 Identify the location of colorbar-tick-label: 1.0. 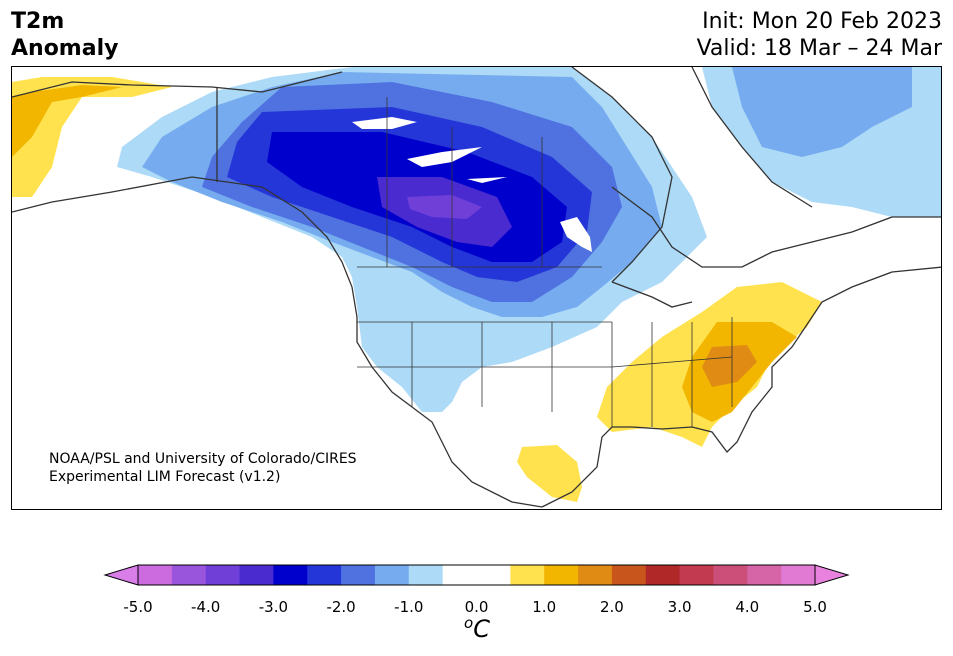
(544, 607).